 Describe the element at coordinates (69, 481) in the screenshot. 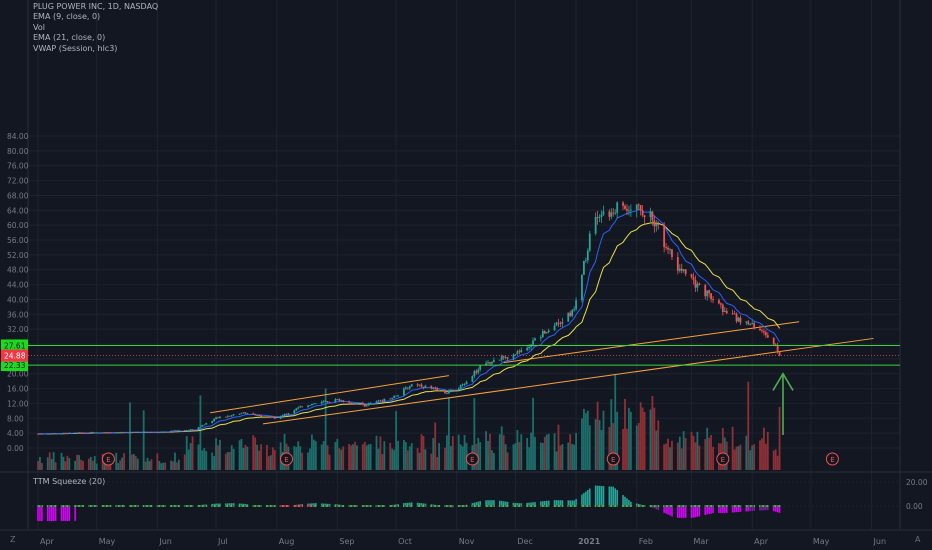

I see `indicator-label: TTM Squeeze (20)` at that location.